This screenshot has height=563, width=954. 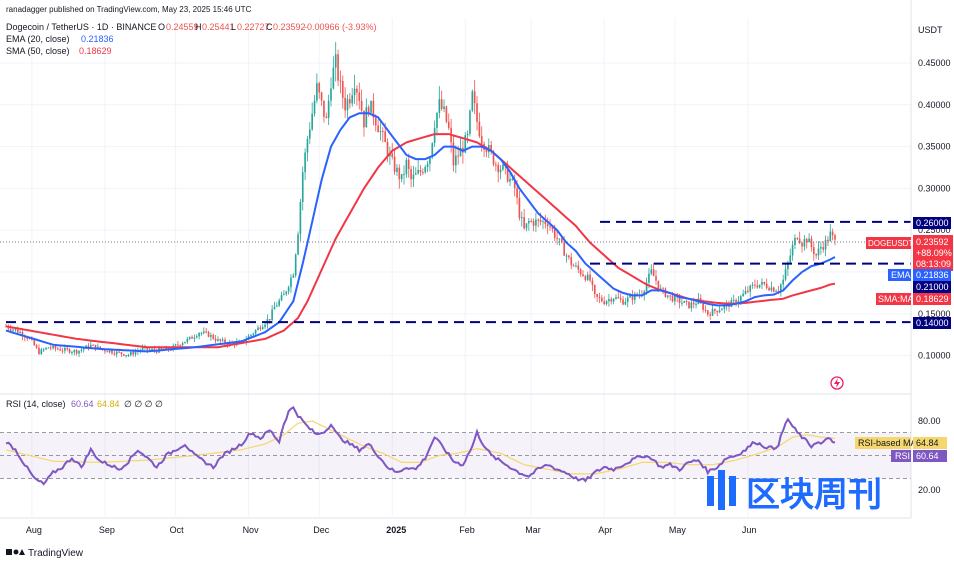 I want to click on tradingview-logo-icon, so click(x=15, y=552).